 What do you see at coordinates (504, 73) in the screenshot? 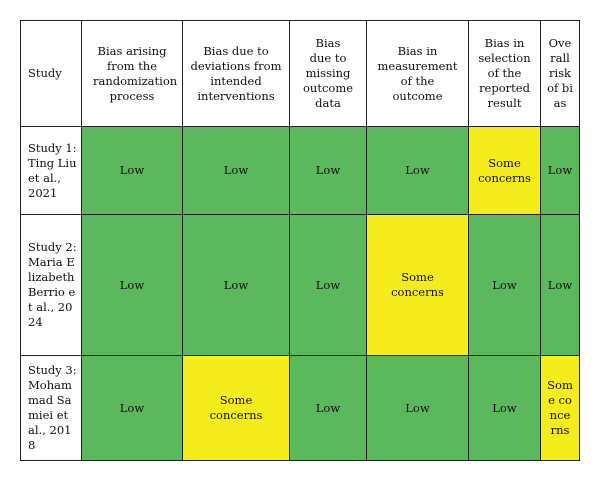
I see `header-selection: Bias in selection of the reported result` at bounding box center [504, 73].